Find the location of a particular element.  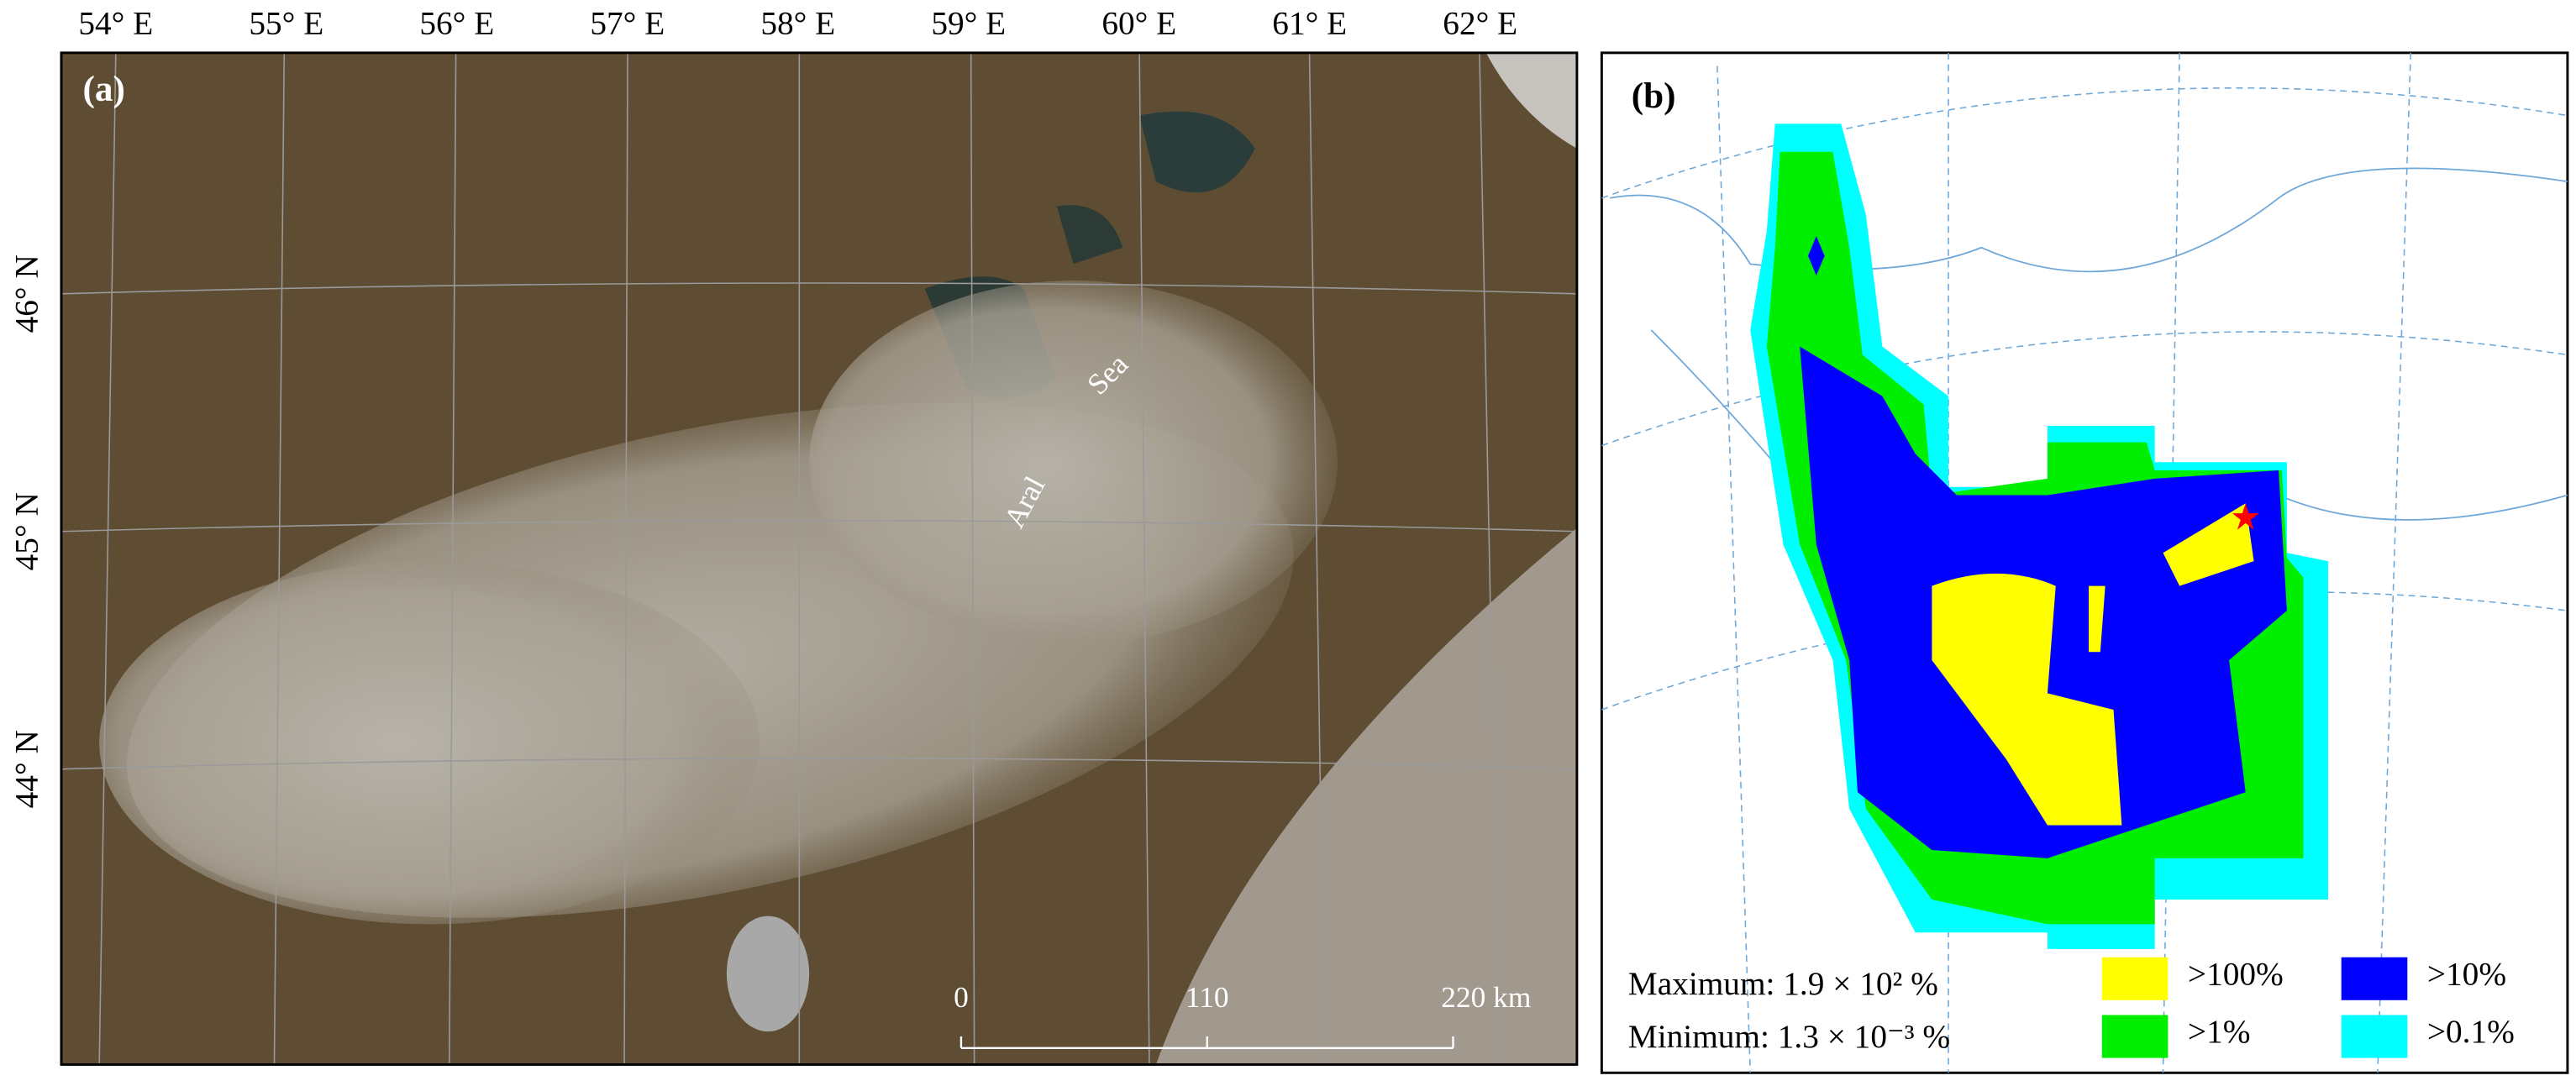

panel-label: (a) is located at coordinates (104, 89).